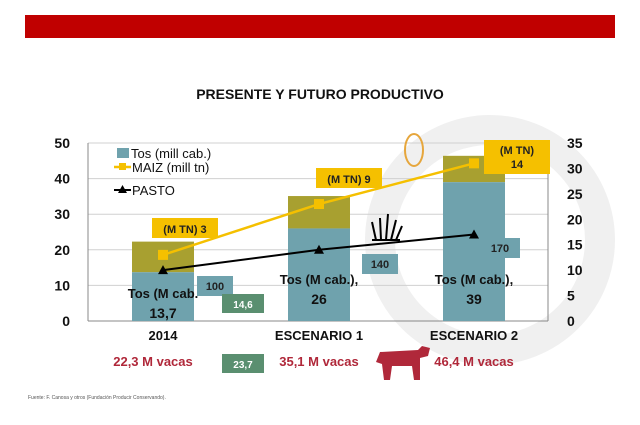 This screenshot has width=640, height=425. I want to click on bar-value-label: 26, so click(319, 299).